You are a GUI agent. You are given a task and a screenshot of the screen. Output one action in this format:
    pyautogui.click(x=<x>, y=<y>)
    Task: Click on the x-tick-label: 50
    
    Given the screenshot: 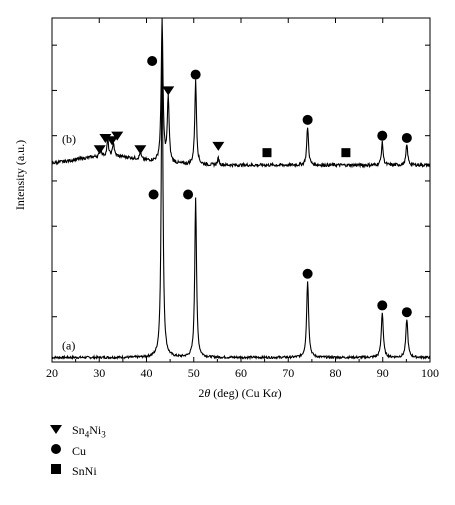 What is the action you would take?
    pyautogui.click(x=194, y=373)
    